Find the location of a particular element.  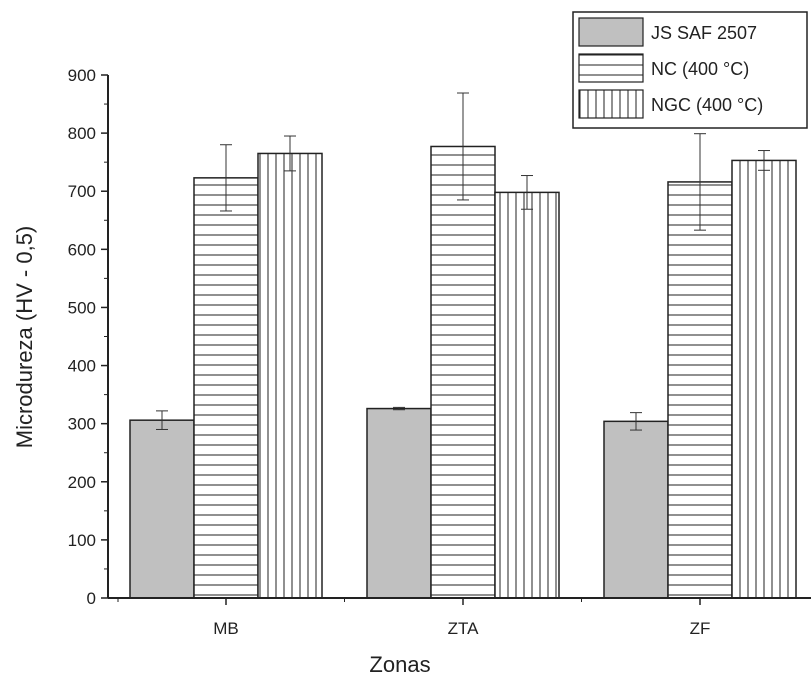

legend-label: NGC (400 °C) is located at coordinates (707, 105).